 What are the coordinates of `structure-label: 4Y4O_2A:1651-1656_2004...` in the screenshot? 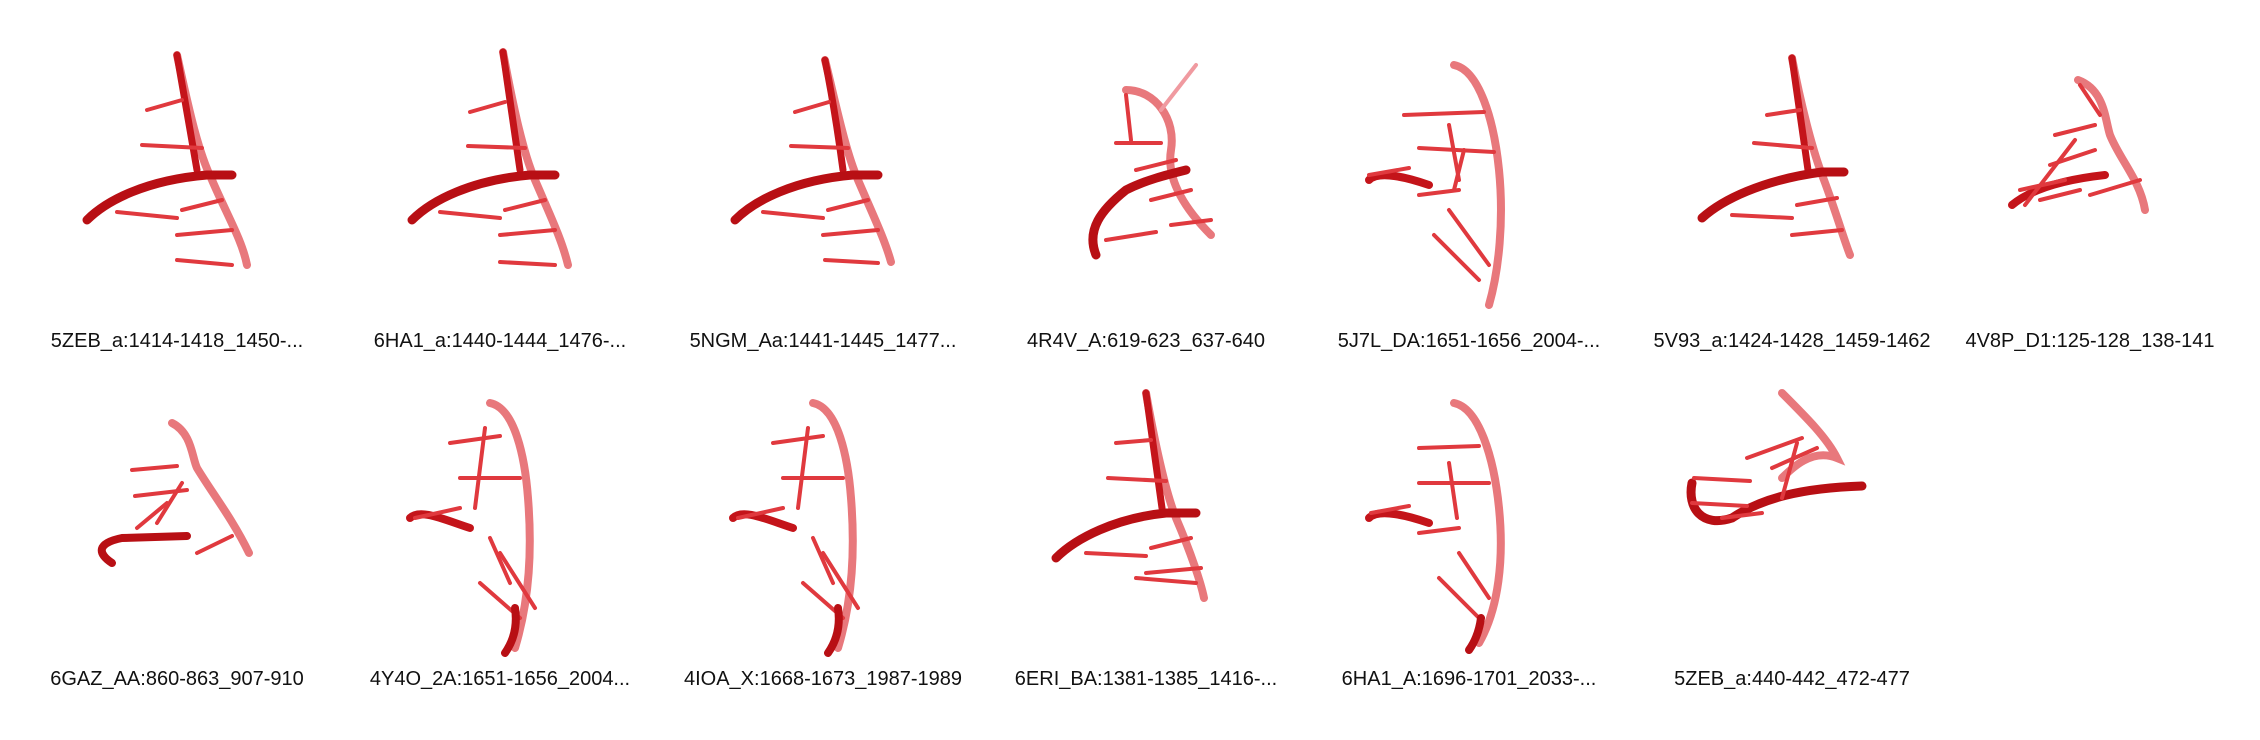 It's located at (500, 679).